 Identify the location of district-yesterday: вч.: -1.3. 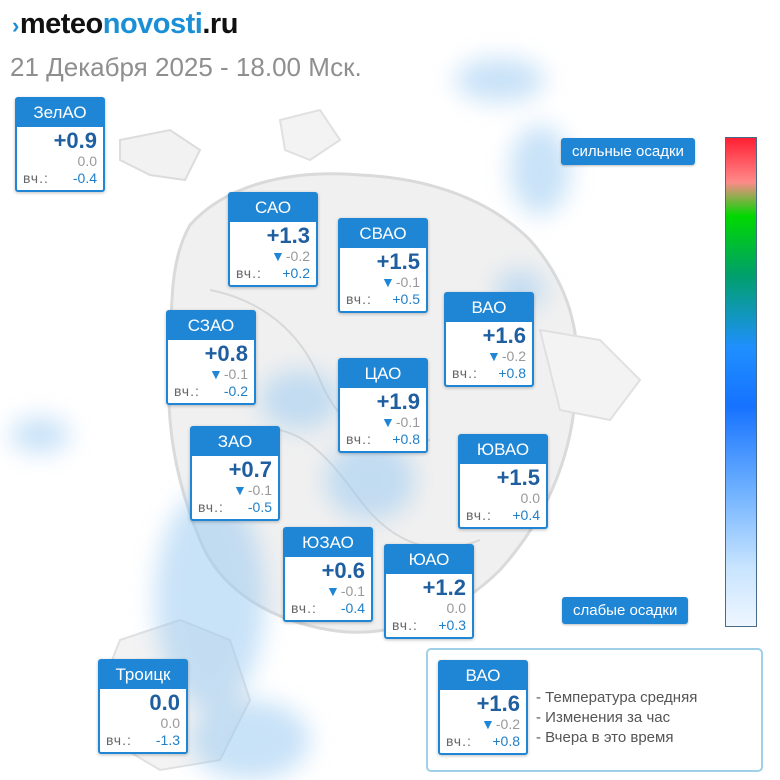
(143, 740).